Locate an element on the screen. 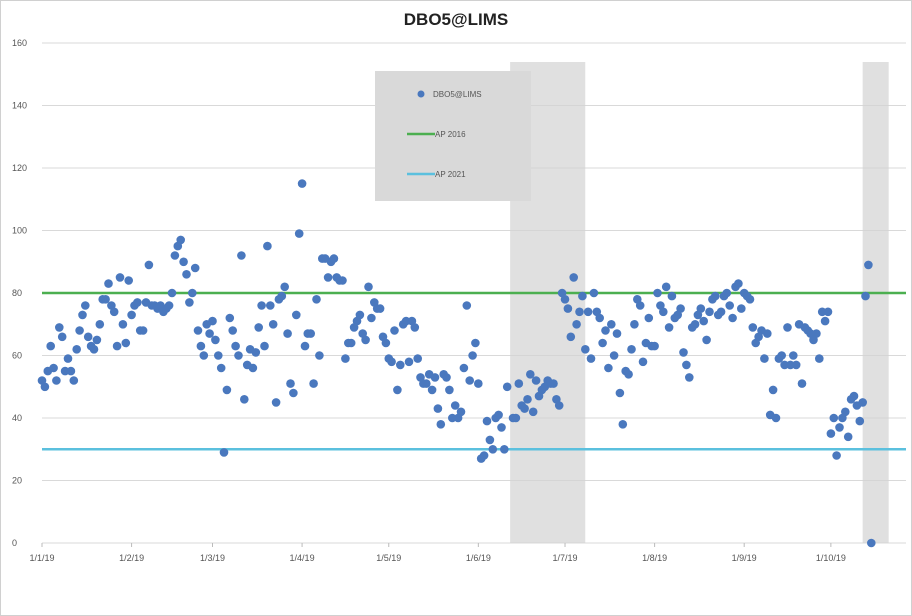  y-tick-label: 120 is located at coordinates (19, 168).